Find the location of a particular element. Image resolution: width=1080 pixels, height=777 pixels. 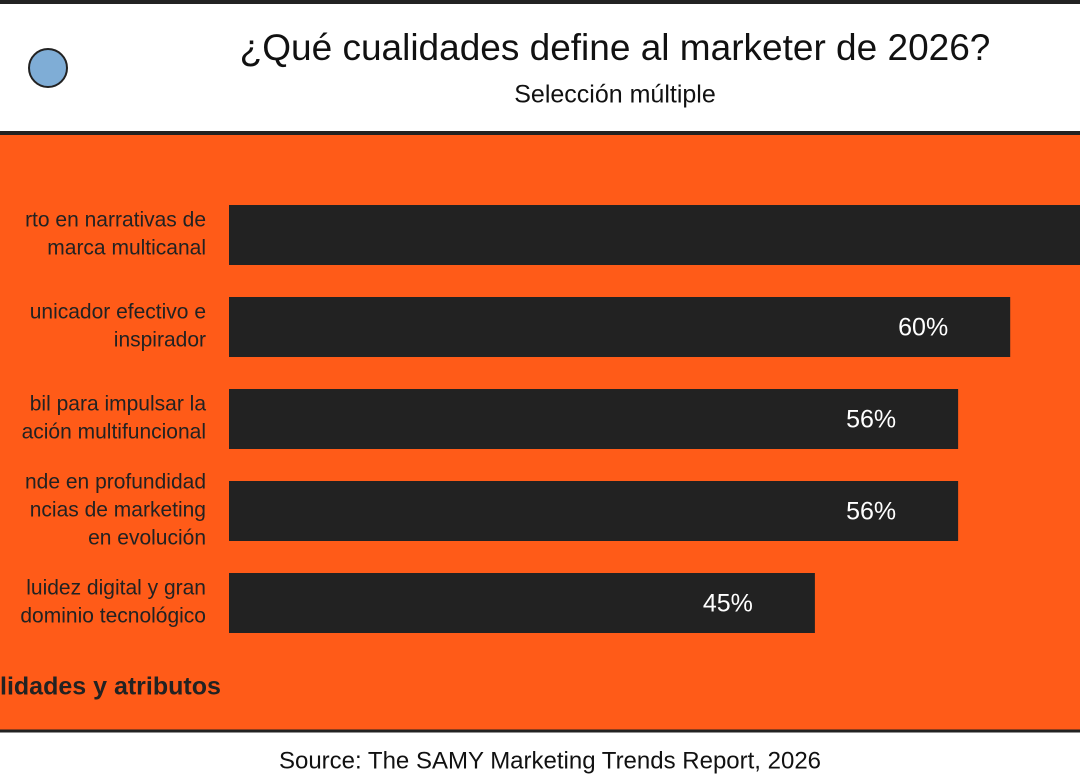

category-label: bil para impulsar la is located at coordinates (118, 404).